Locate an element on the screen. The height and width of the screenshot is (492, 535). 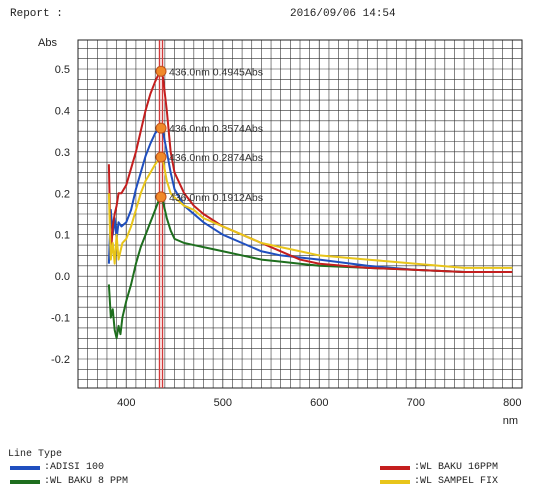
y-tick-label: 0.1 is located at coordinates (62, 236).